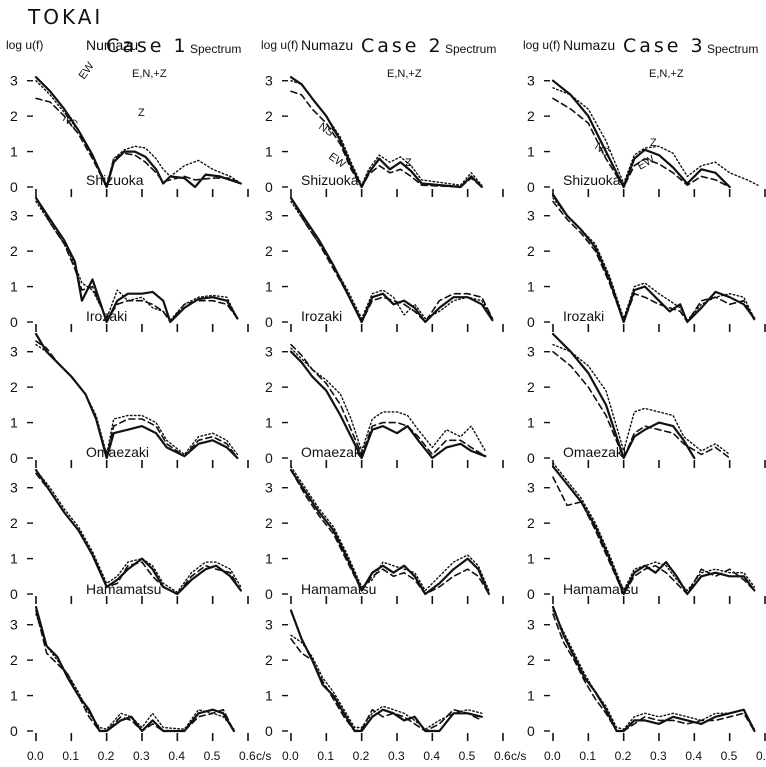 The width and height of the screenshot is (766, 767). Describe the element at coordinates (587, 756) in the screenshot. I see `x-tick-label: 0.1` at that location.